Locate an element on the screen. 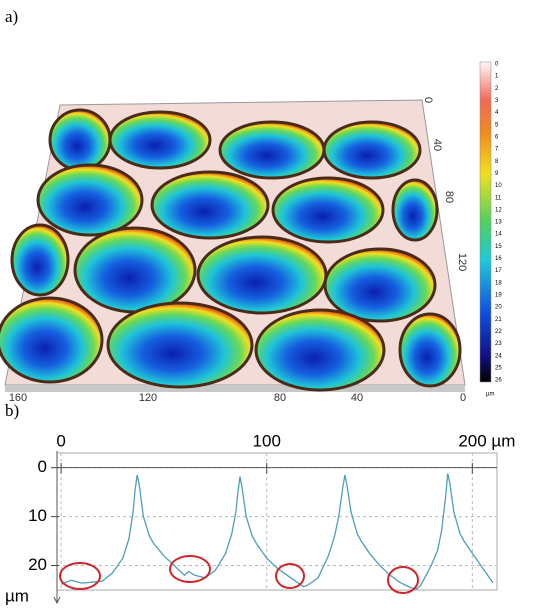  colorbar-label: 17 is located at coordinates (498, 271).